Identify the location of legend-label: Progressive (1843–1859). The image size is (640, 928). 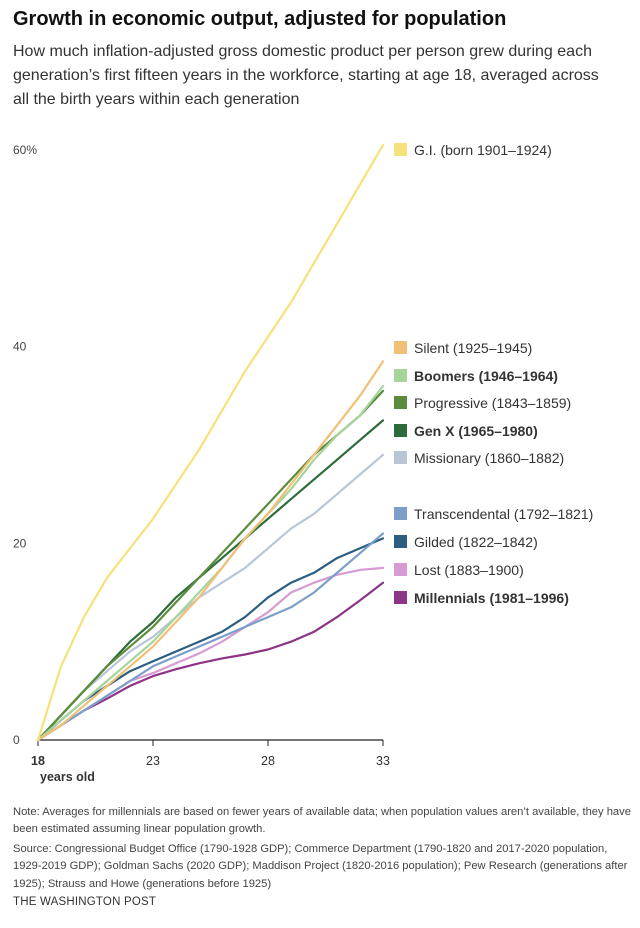
(492, 403).